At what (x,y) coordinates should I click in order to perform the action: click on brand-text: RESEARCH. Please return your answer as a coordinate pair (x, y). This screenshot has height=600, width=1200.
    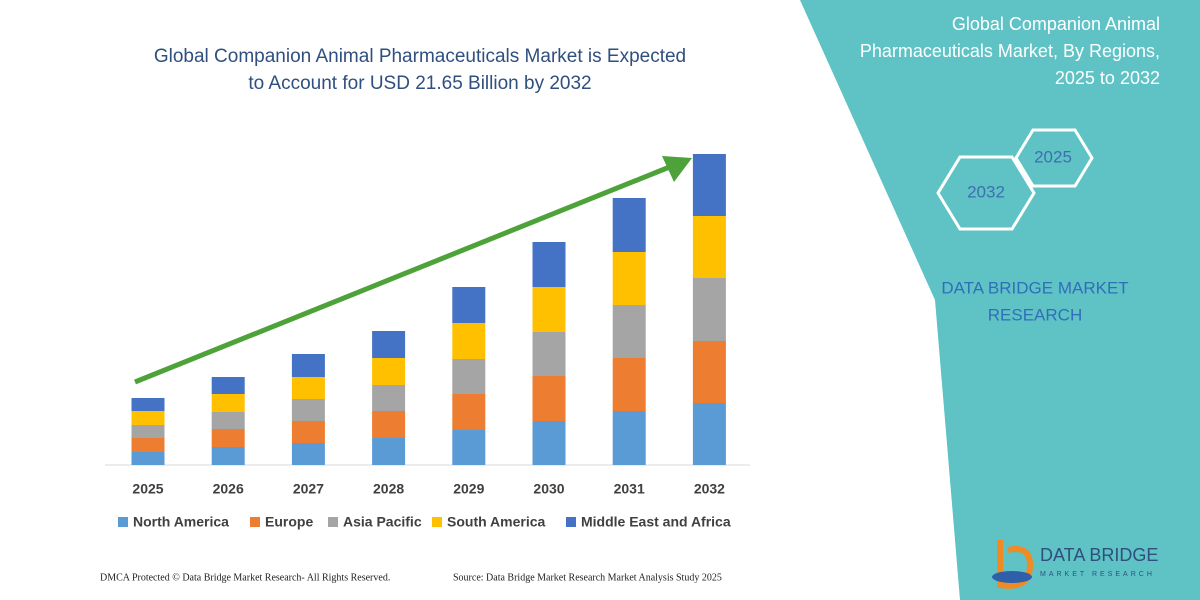
    Looking at the image, I should click on (1035, 314).